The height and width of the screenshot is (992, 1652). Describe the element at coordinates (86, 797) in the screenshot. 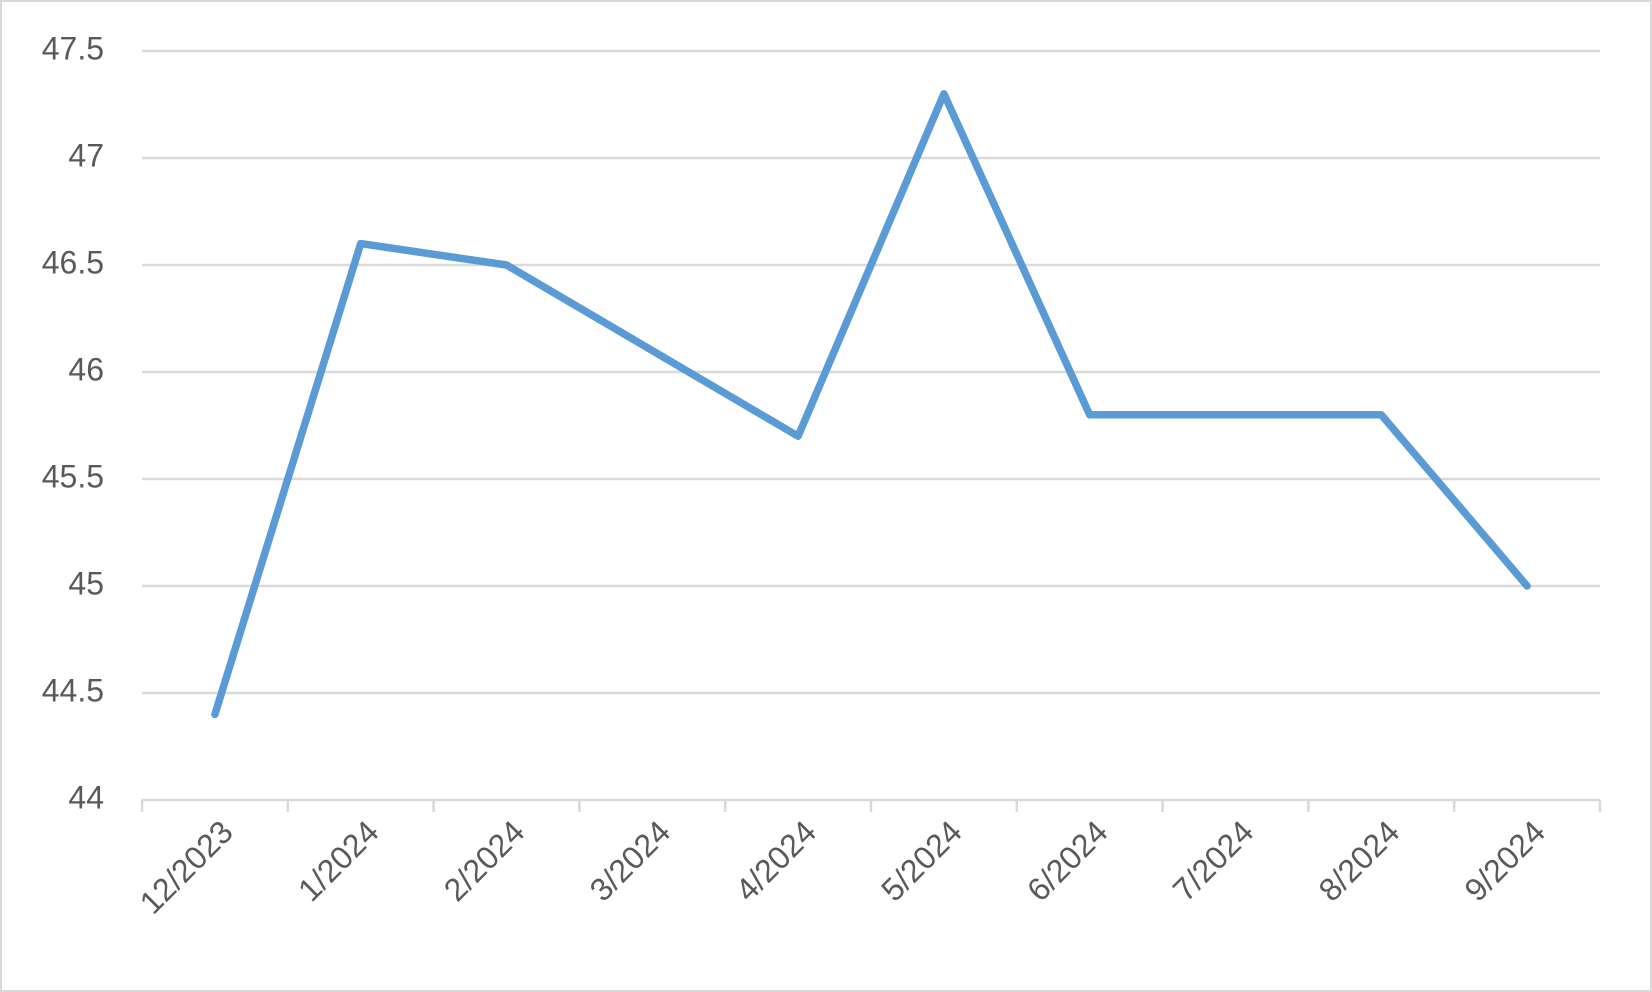

I see `y-tick-label: 44` at that location.